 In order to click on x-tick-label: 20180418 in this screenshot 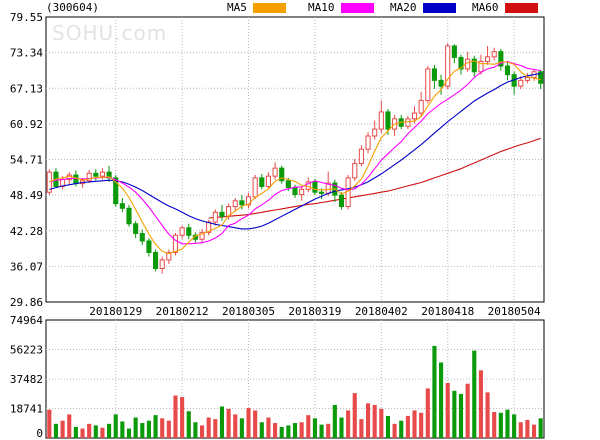, I will do `click(447, 311)`.